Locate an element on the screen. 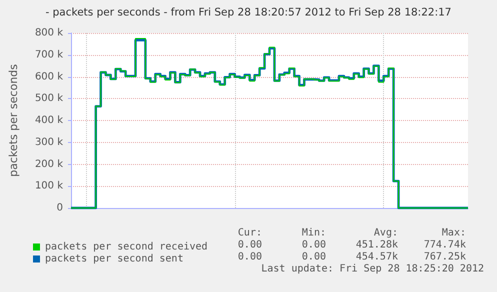 Image resolution: width=497 pixels, height=292 pixels. y-tick-label: 600 k is located at coordinates (49, 76).